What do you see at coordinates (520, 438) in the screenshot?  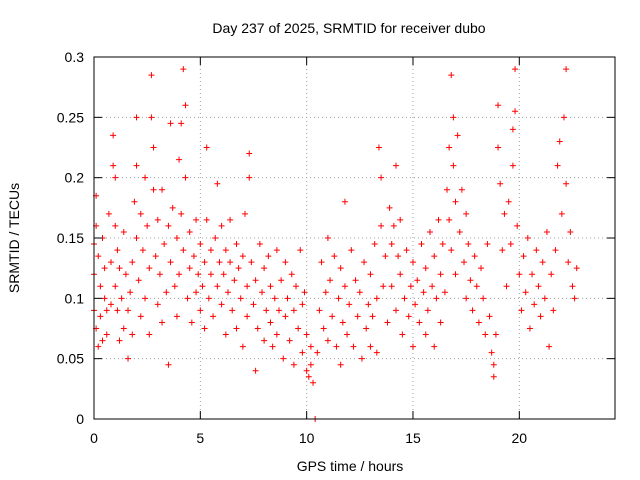 I see `x-tick-label: 20` at bounding box center [520, 438].